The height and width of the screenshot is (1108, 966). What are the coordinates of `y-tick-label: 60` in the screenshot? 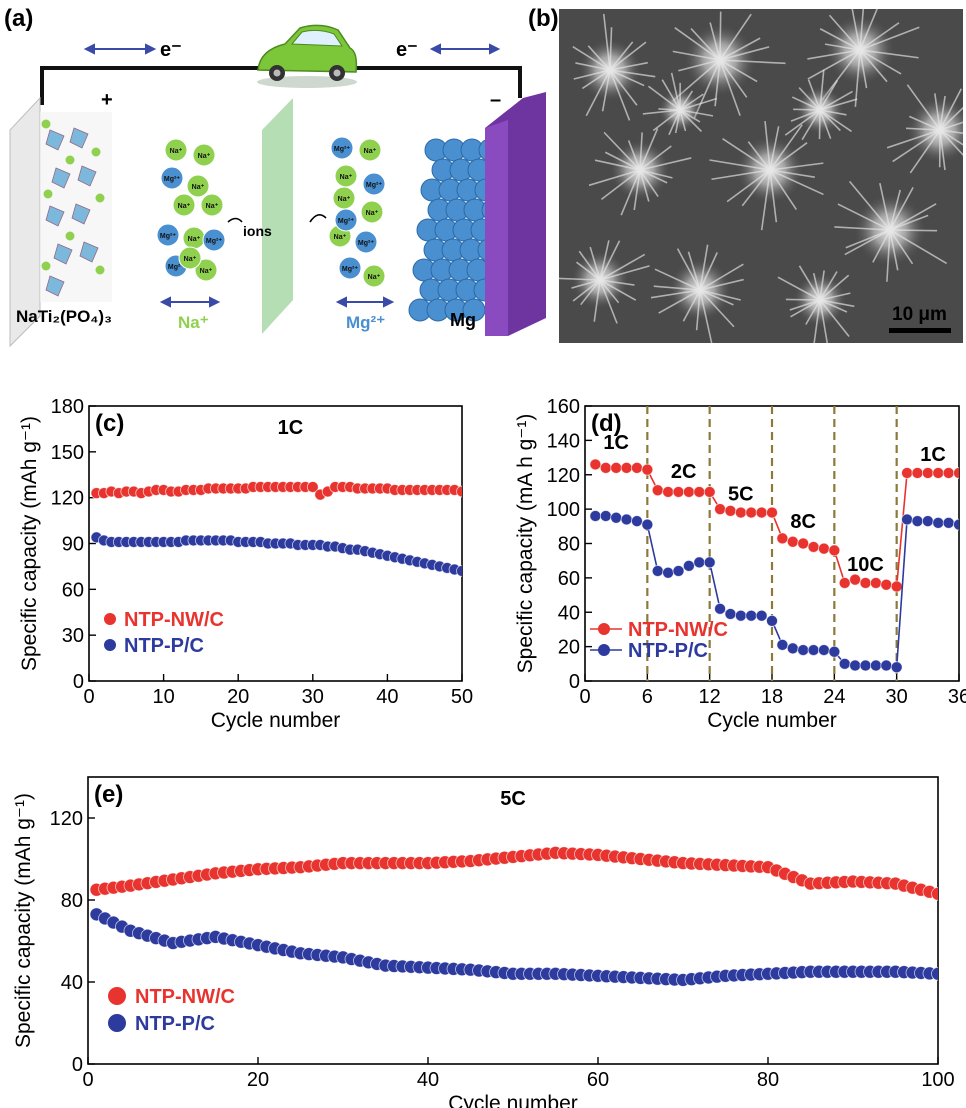 It's located at (569, 579).